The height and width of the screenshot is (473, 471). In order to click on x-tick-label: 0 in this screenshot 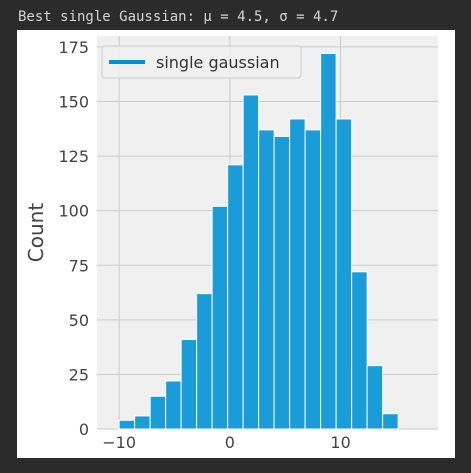, I will do `click(230, 442)`.